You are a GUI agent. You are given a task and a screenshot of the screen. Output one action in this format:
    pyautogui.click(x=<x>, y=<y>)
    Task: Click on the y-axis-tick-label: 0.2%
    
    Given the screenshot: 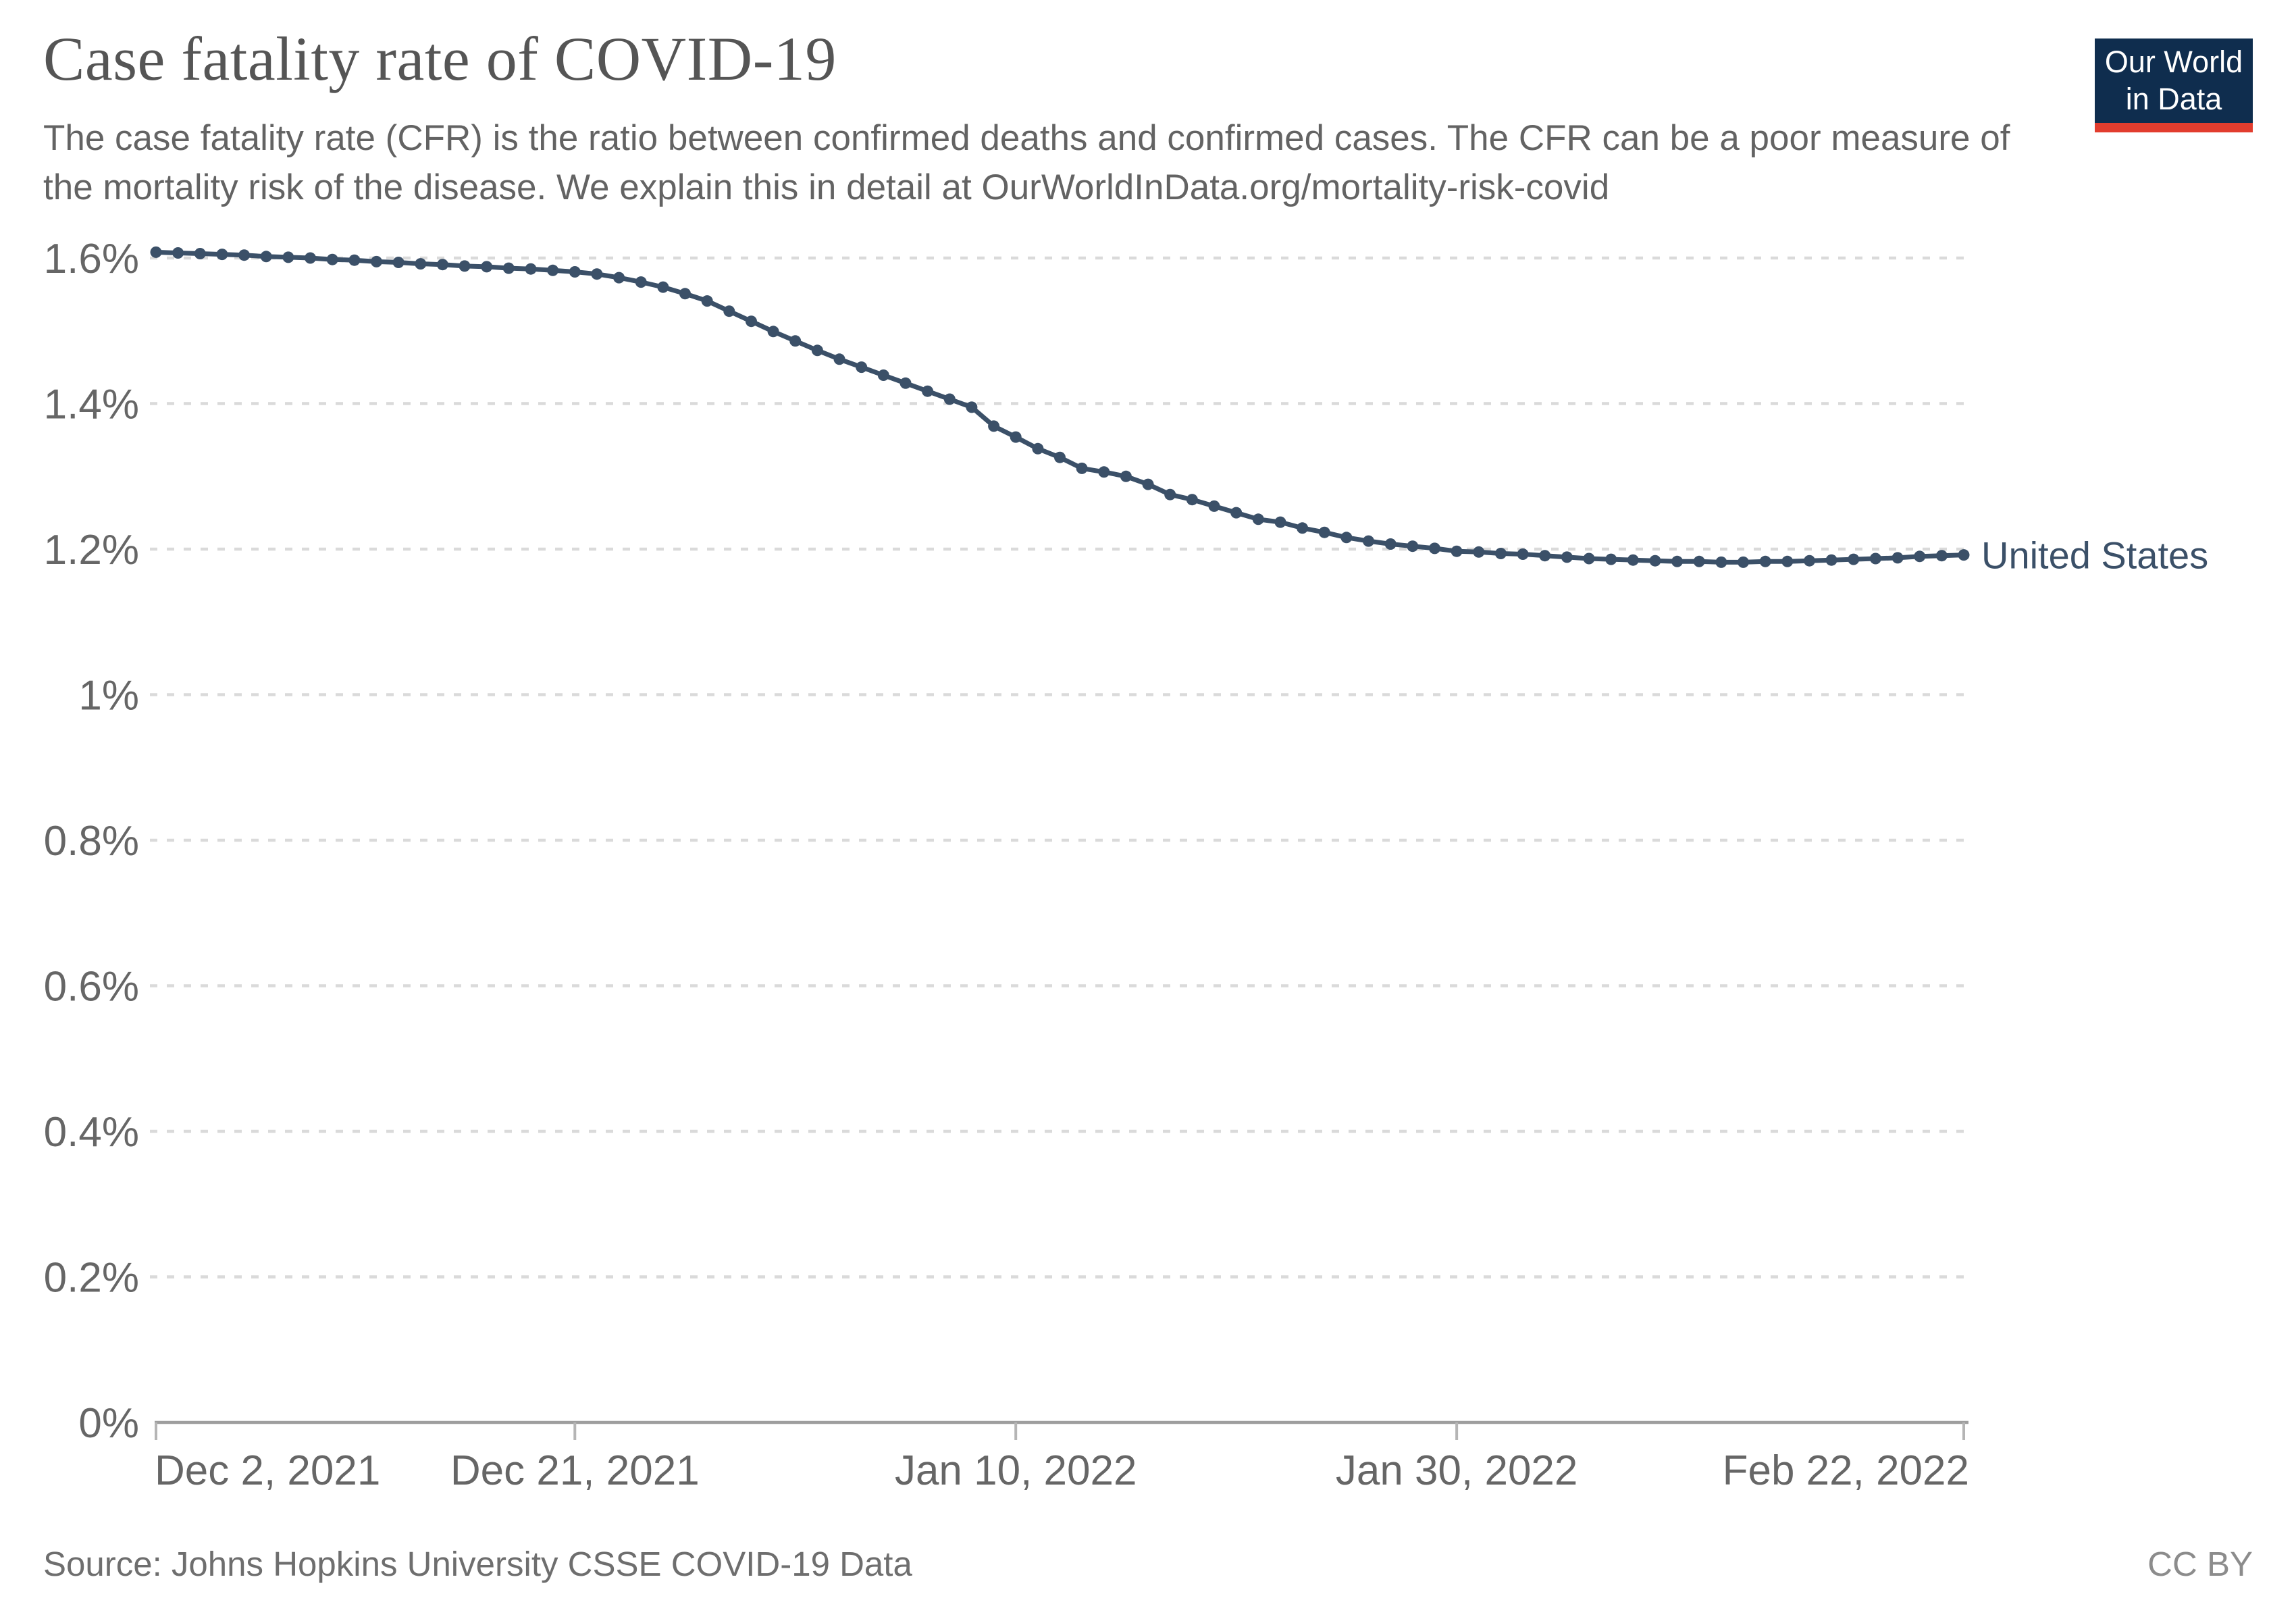 What is the action you would take?
    pyautogui.click(x=92, y=1278)
    